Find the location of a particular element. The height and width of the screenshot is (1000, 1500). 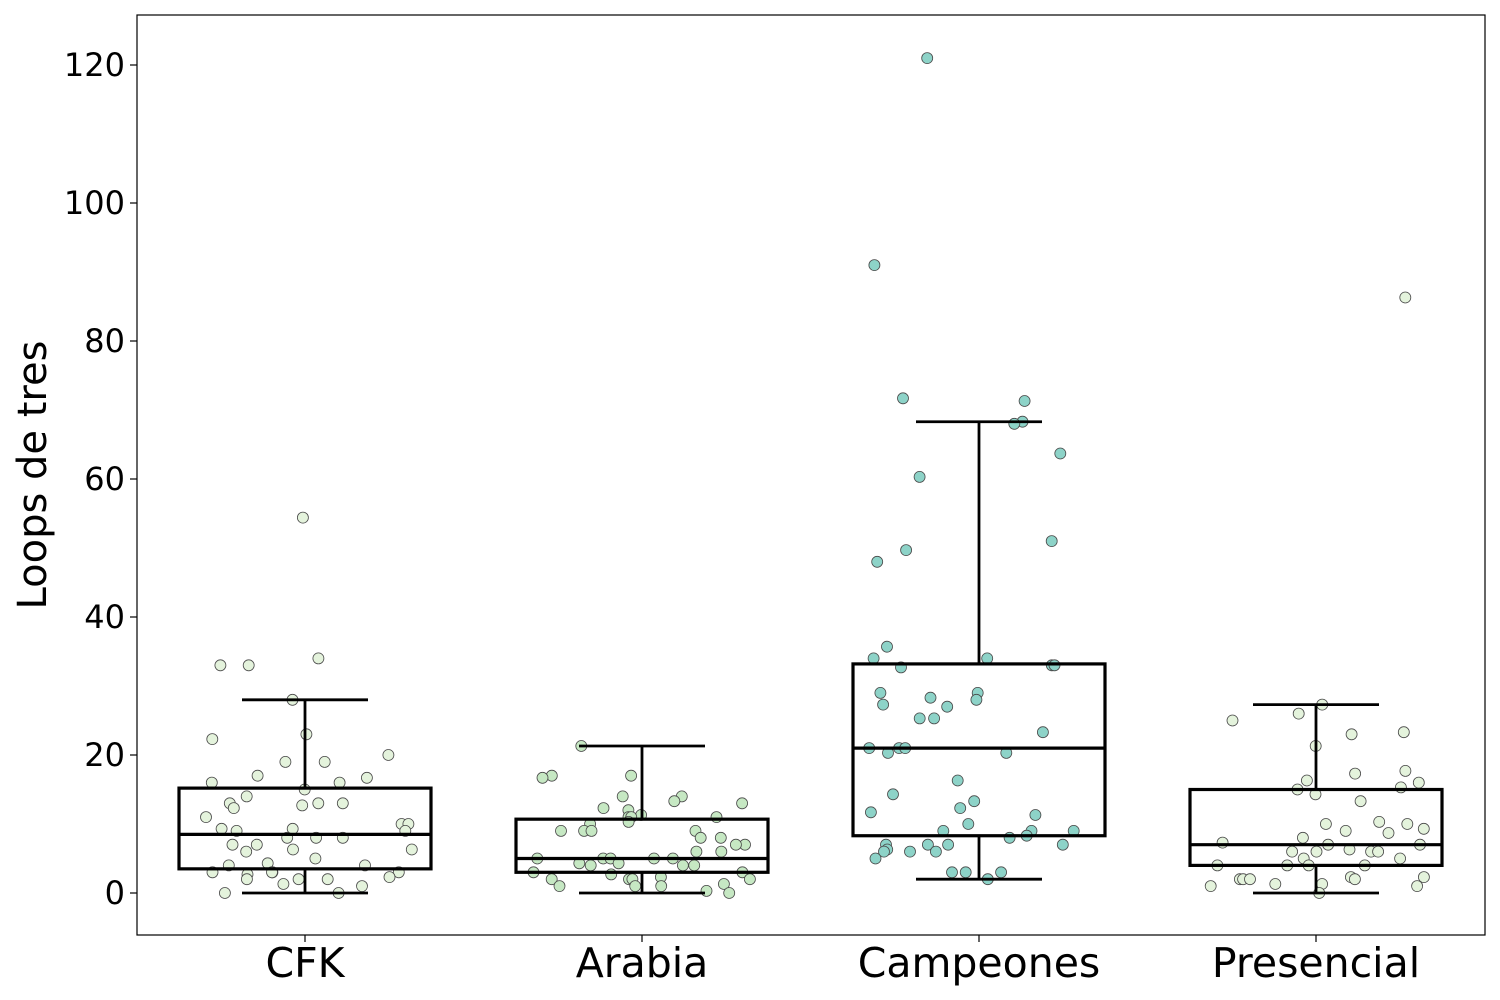

y-tick-label: 80 is located at coordinates (104, 341).